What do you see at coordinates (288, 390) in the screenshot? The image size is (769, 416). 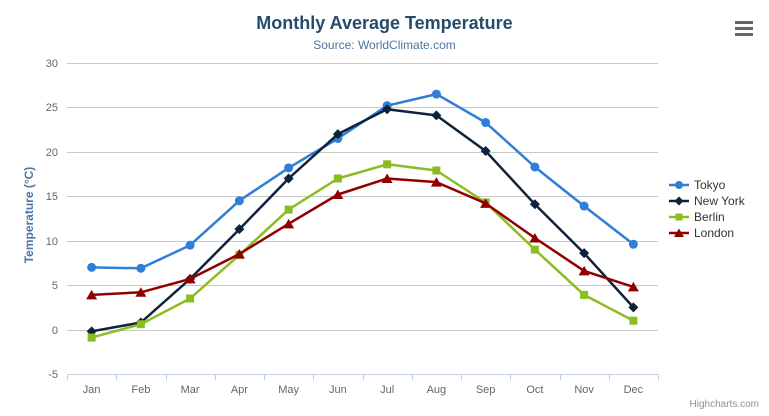 I see `x-axis-label: May` at bounding box center [288, 390].